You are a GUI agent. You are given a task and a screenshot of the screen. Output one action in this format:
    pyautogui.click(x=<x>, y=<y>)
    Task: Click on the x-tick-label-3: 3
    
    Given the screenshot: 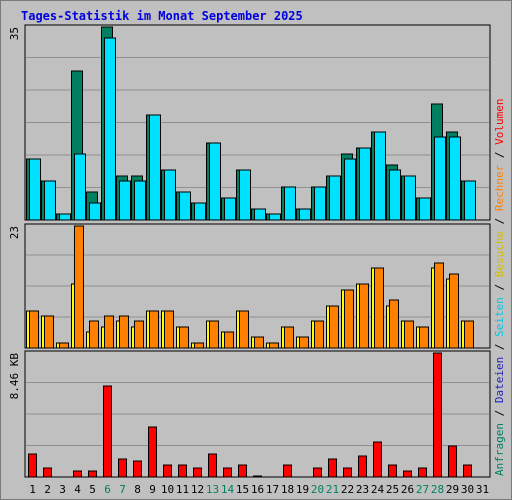 What is the action you would take?
    pyautogui.click(x=62, y=489)
    